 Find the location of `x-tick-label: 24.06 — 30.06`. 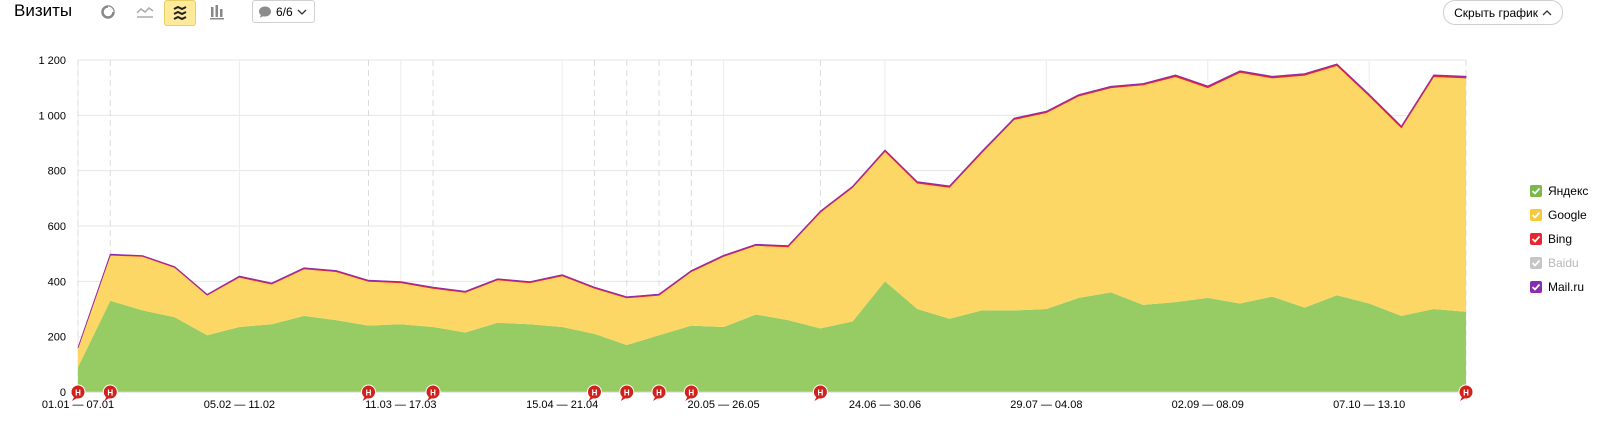

x-tick-label: 24.06 — 30.06 is located at coordinates (885, 405).